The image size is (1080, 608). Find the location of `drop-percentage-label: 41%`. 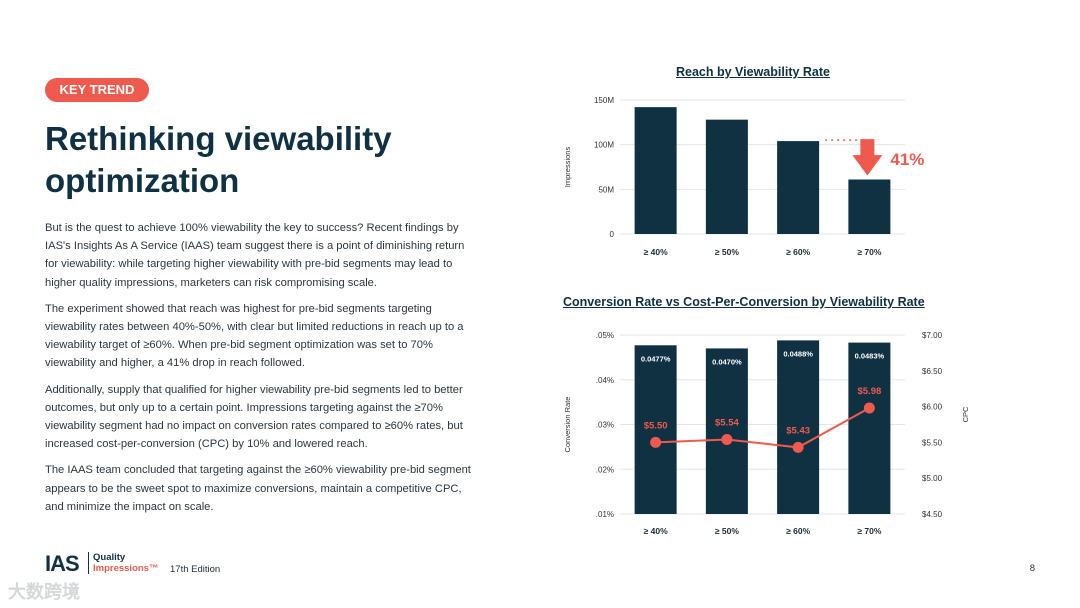

drop-percentage-label: 41% is located at coordinates (907, 159).